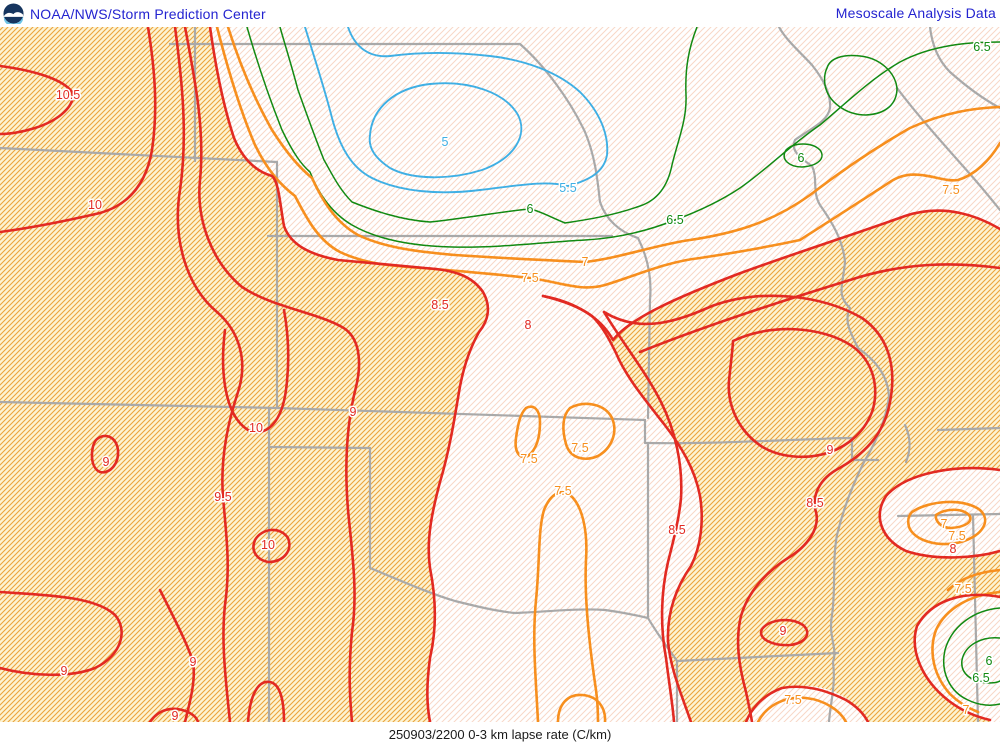  What do you see at coordinates (13, 13) in the screenshot?
I see `noaa-logo-icon` at bounding box center [13, 13].